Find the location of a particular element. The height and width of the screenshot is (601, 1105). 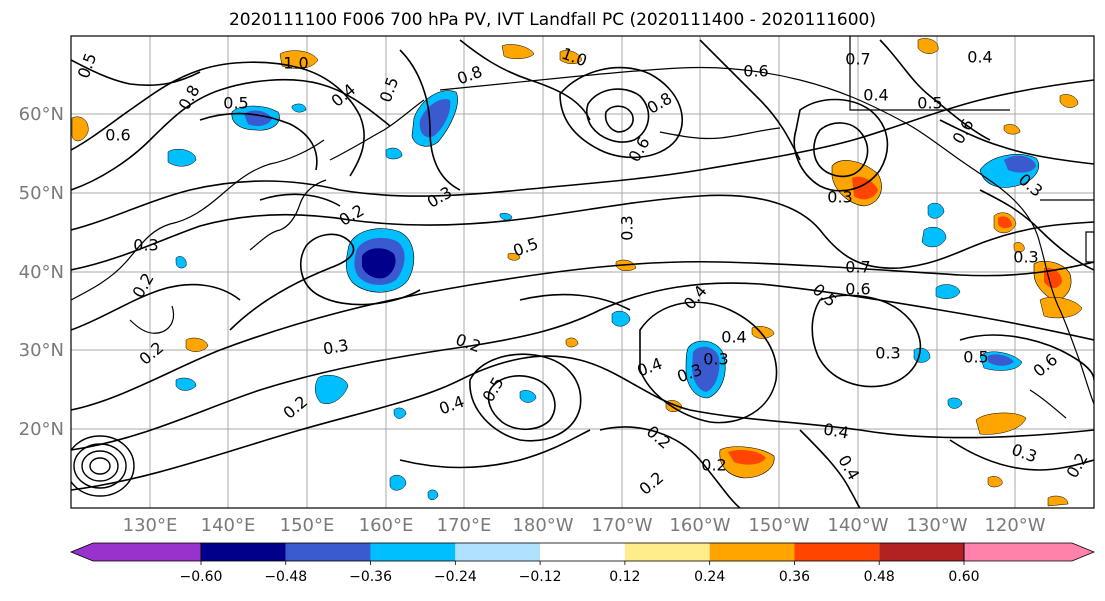

longitude-tick-label: 120°W is located at coordinates (1014, 525).